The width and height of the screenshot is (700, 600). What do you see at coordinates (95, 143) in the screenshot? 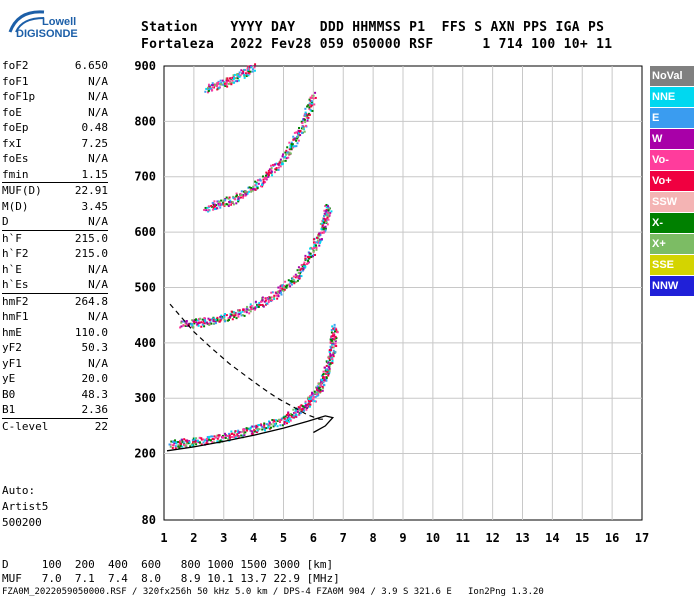
I see `param-value: 7.25` at bounding box center [95, 143].